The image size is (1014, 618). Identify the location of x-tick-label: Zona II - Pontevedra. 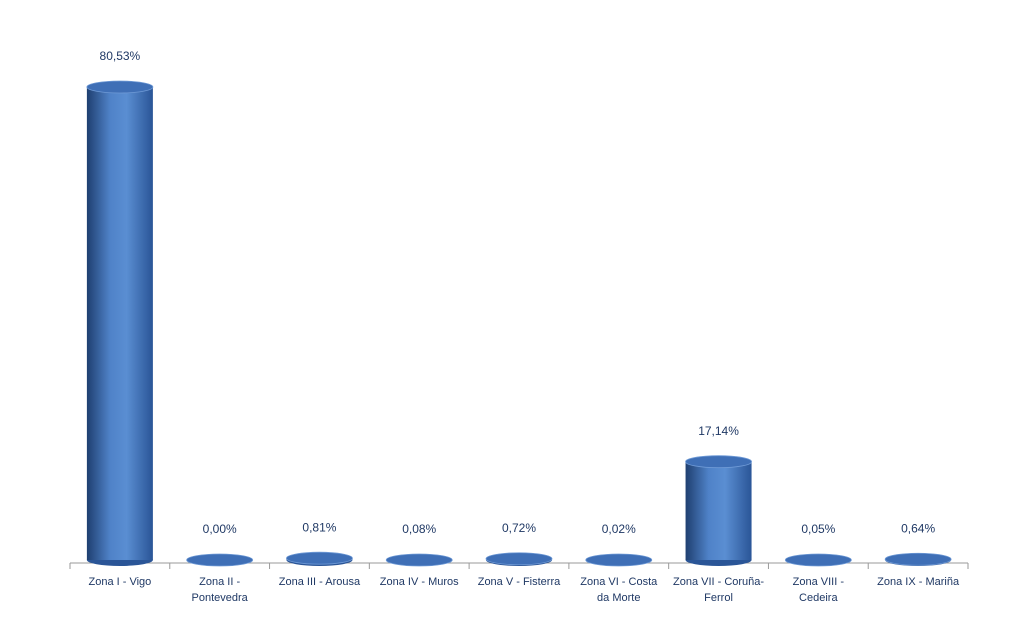
(219, 590).